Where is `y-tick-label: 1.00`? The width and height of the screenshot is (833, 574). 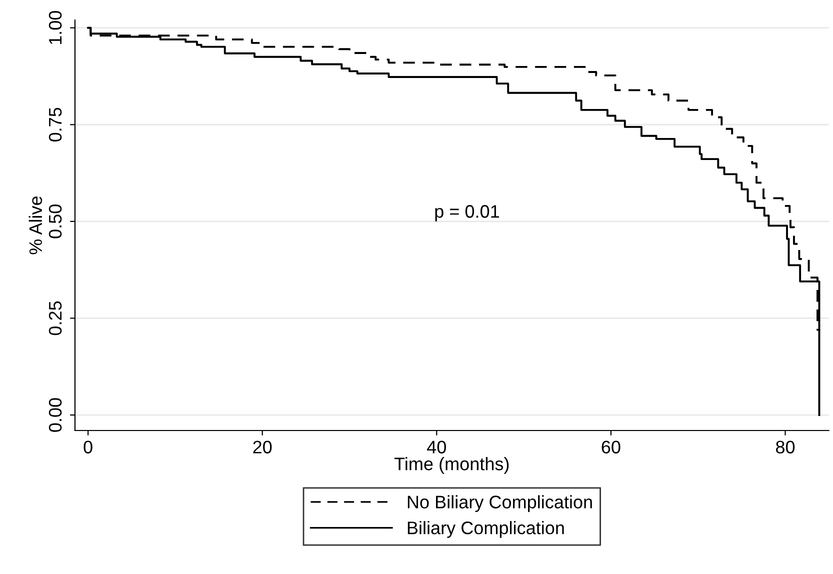 y-tick-label: 1.00 is located at coordinates (55, 27).